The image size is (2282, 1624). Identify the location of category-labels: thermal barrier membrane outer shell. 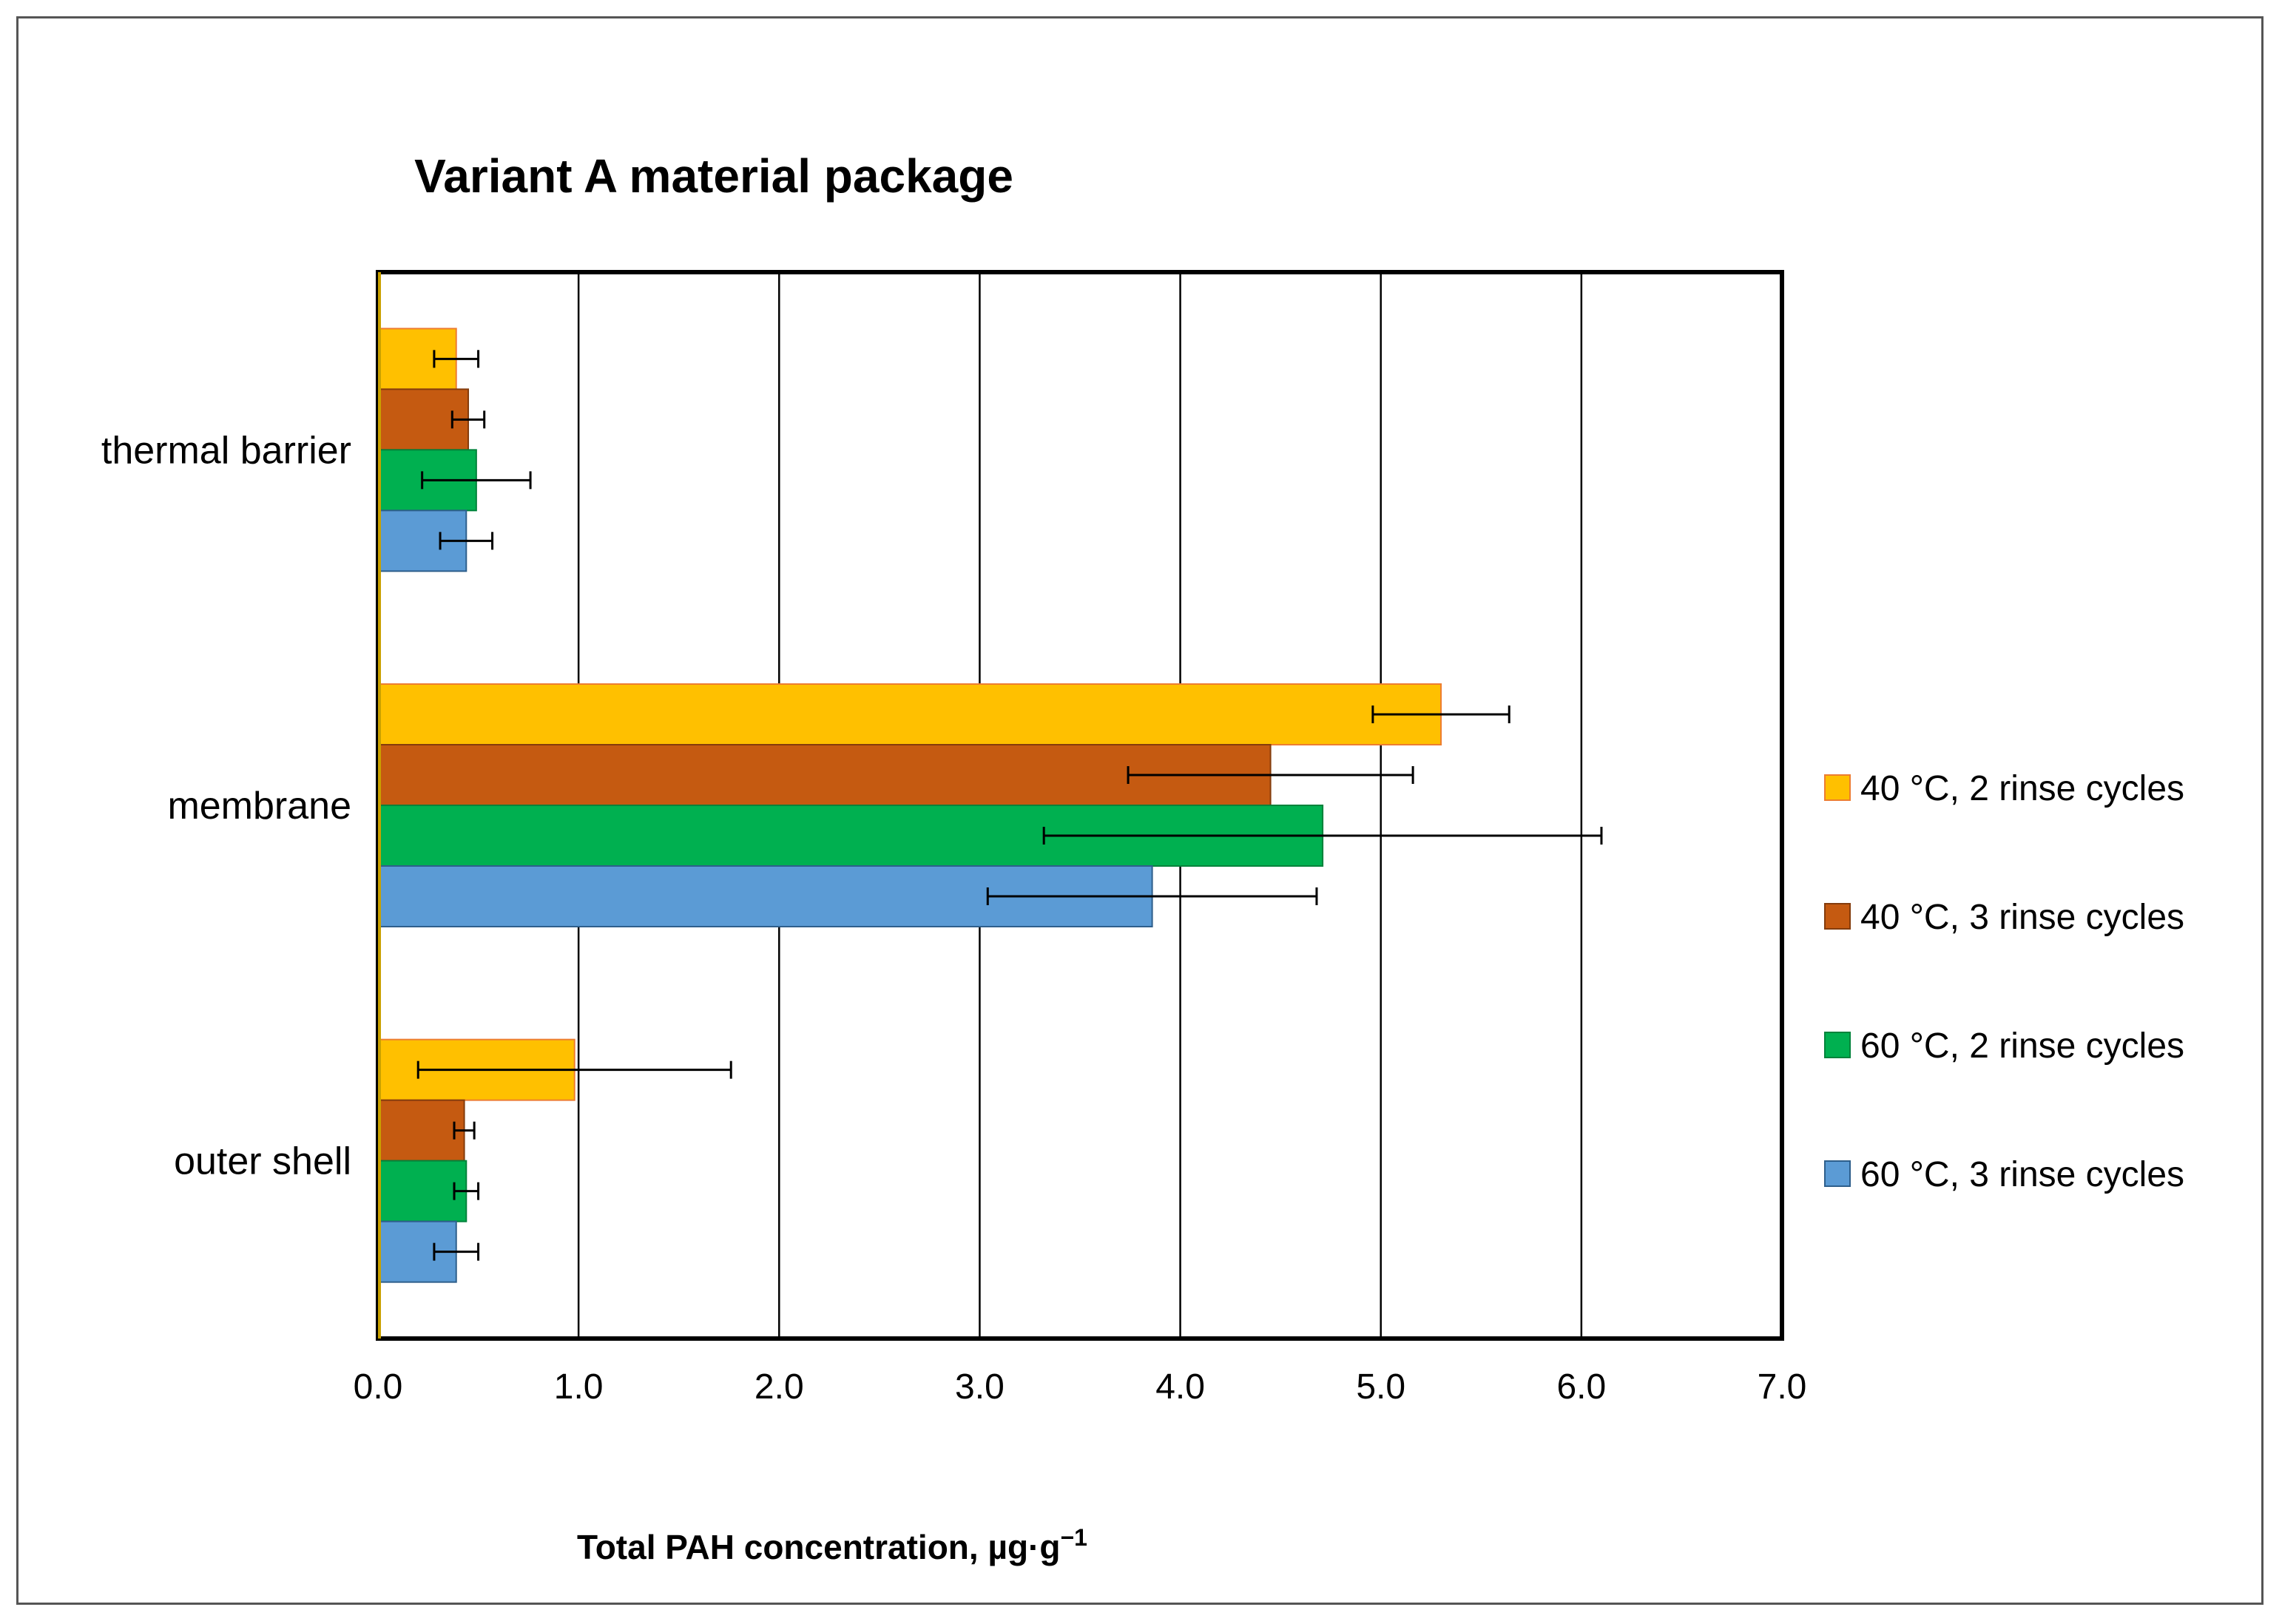
(226, 806).